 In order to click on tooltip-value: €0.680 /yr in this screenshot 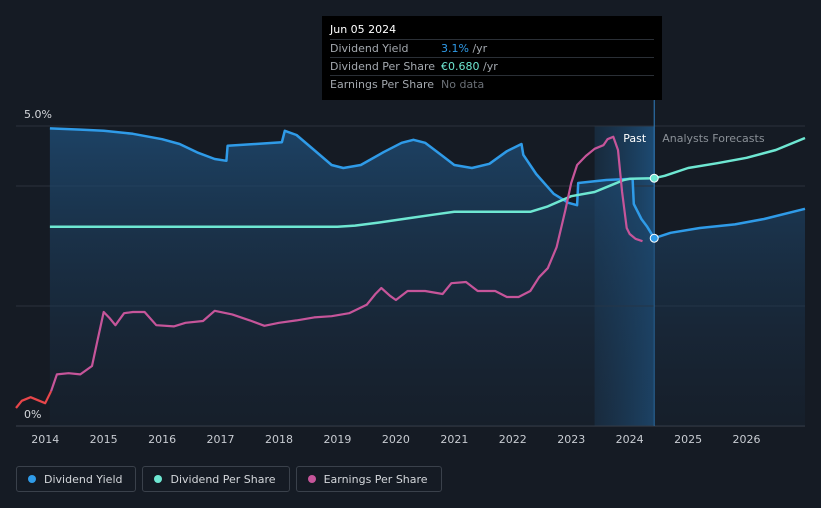, I will do `click(469, 66)`.